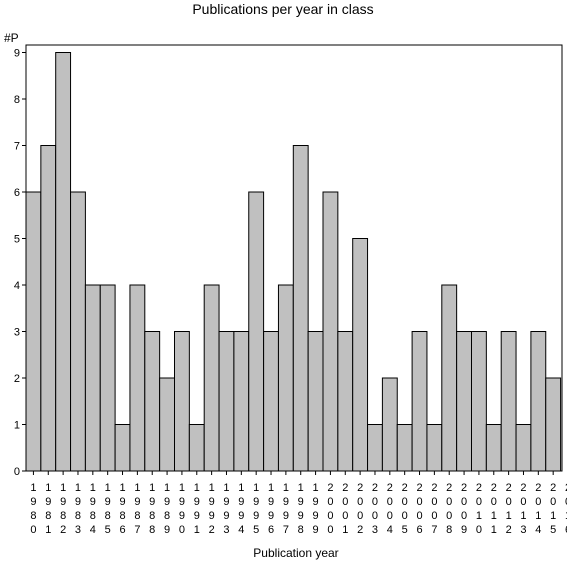 Image resolution: width=567 pixels, height=567 pixels. What do you see at coordinates (330, 331) in the screenshot?
I see `bar-2000` at bounding box center [330, 331].